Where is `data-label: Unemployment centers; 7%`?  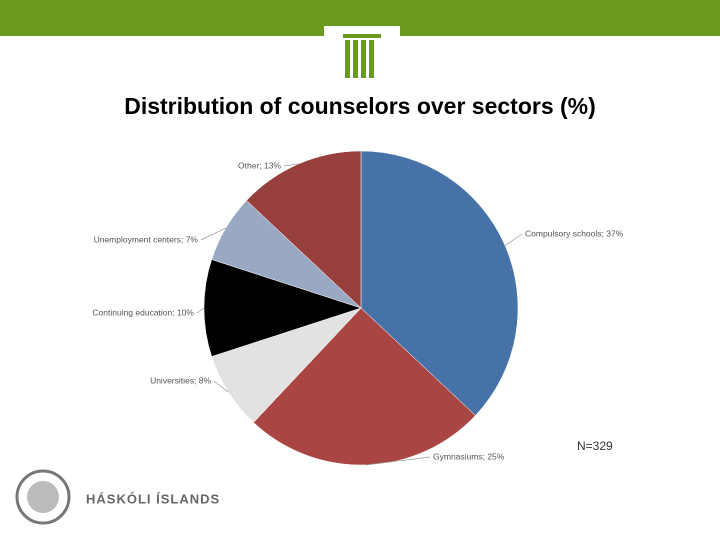 data-label: Unemployment centers; 7% is located at coordinates (146, 239).